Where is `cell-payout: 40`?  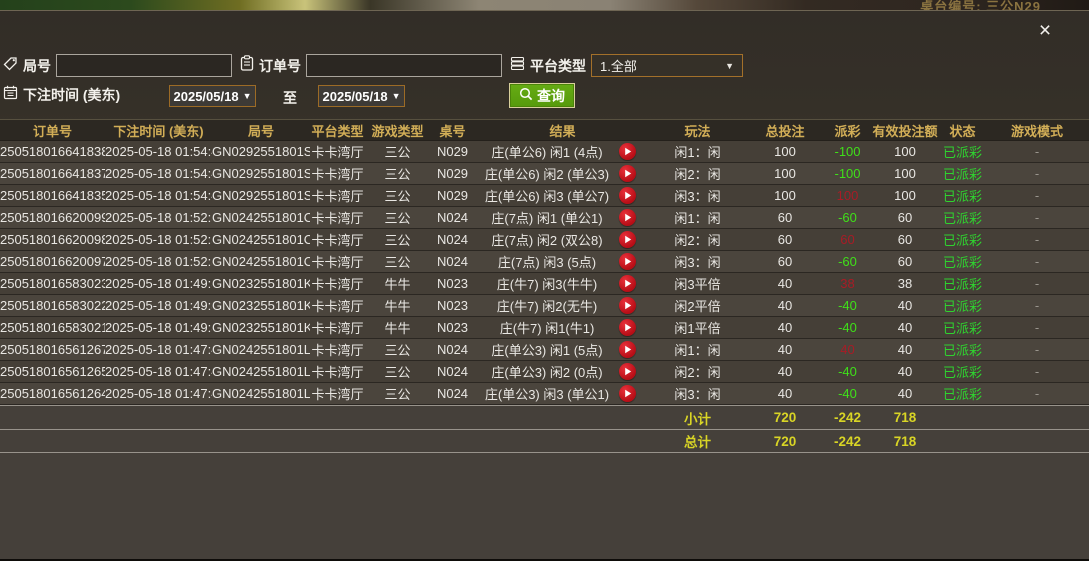
cell-payout: 40 is located at coordinates (847, 349).